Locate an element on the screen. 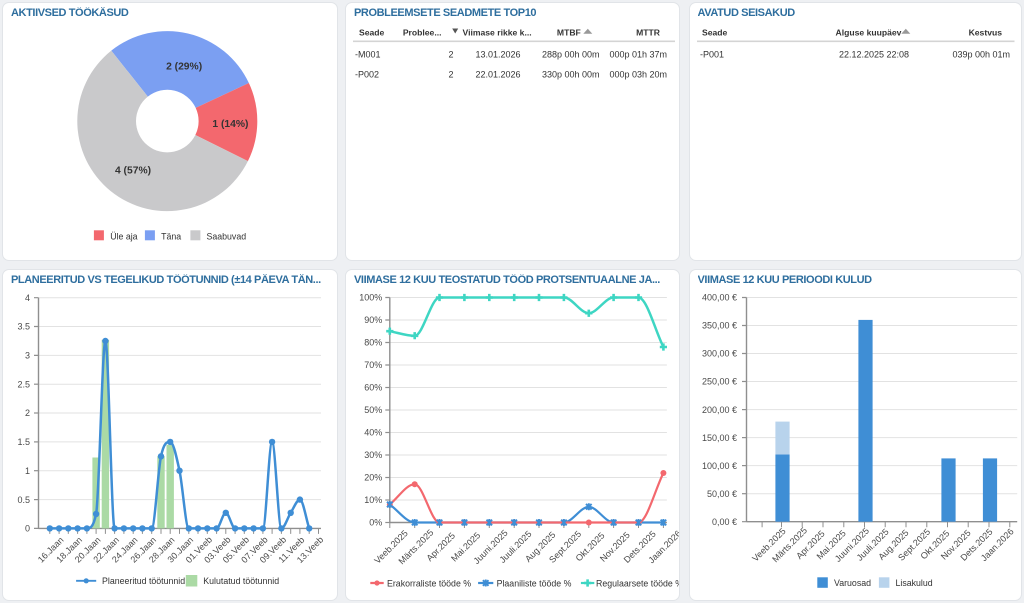 The image size is (1024, 603). svg-text: 70% is located at coordinates (373, 365).